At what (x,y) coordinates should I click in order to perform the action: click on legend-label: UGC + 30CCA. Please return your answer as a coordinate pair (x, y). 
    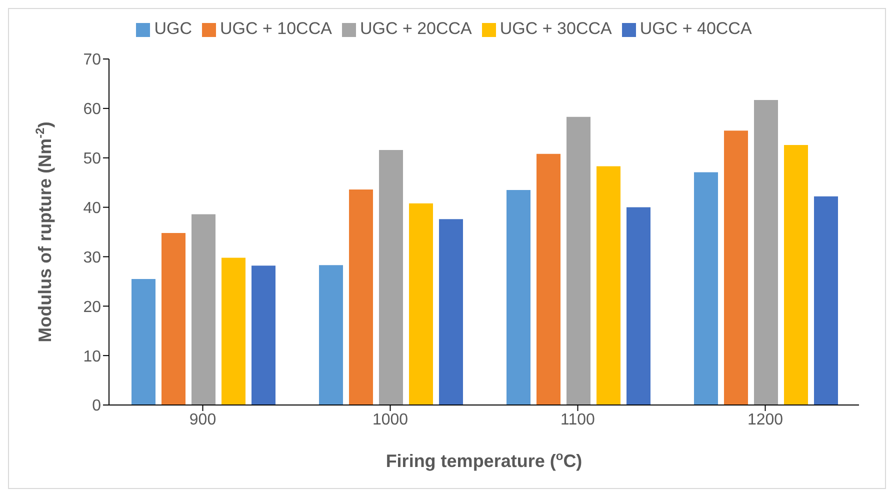
    Looking at the image, I should click on (556, 28).